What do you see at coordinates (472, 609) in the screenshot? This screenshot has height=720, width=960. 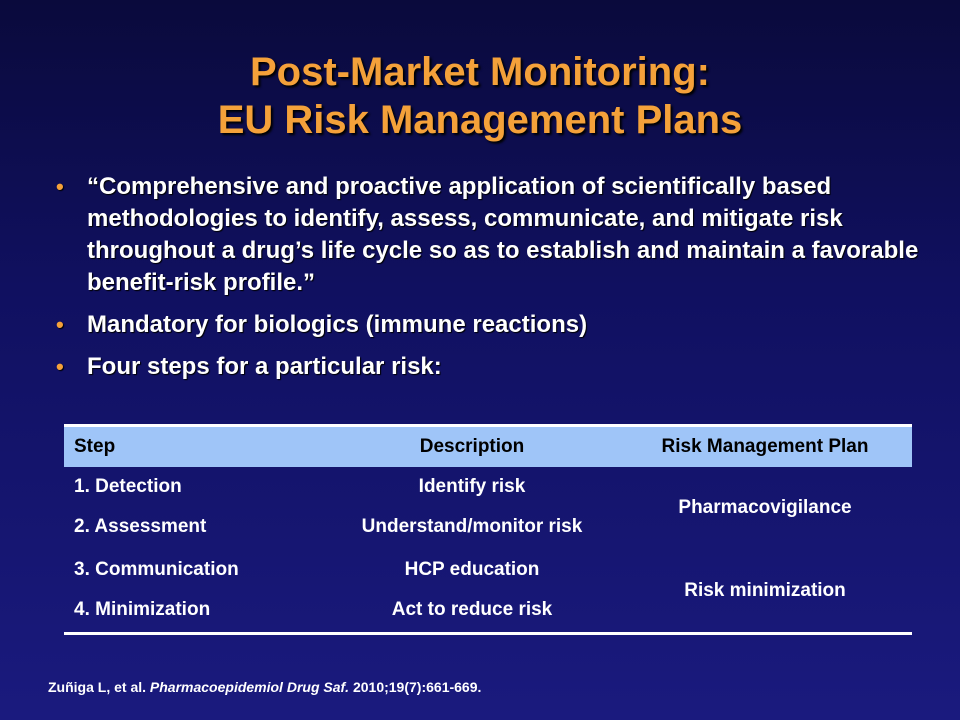 I see `cell-description: Act to reduce risk` at bounding box center [472, 609].